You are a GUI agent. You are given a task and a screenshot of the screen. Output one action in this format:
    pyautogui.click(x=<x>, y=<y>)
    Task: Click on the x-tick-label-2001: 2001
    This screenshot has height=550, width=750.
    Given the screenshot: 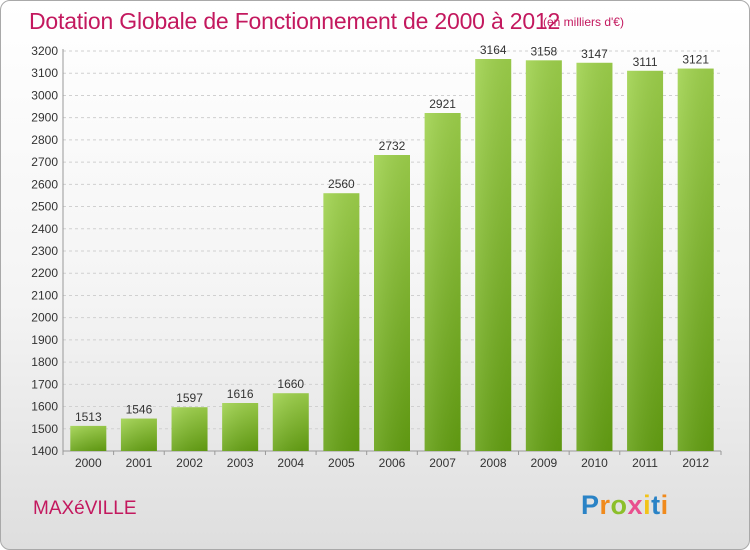 What is the action you would take?
    pyautogui.click(x=139, y=463)
    